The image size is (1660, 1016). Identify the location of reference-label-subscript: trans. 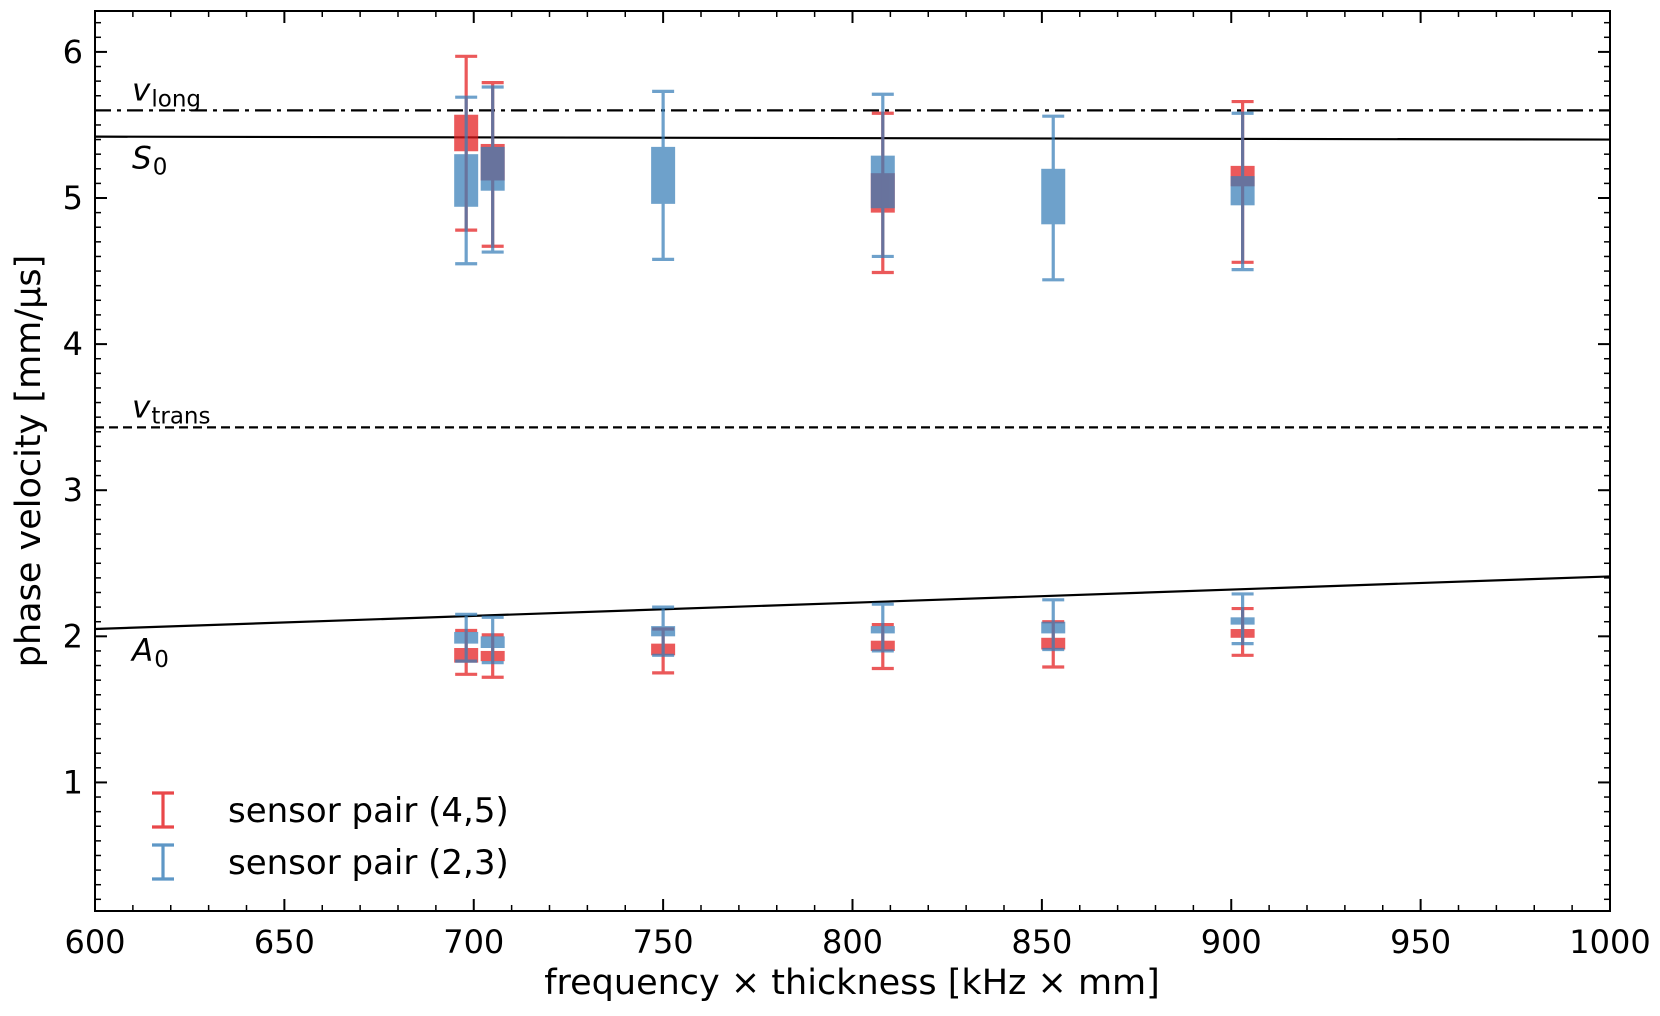
(180, 416).